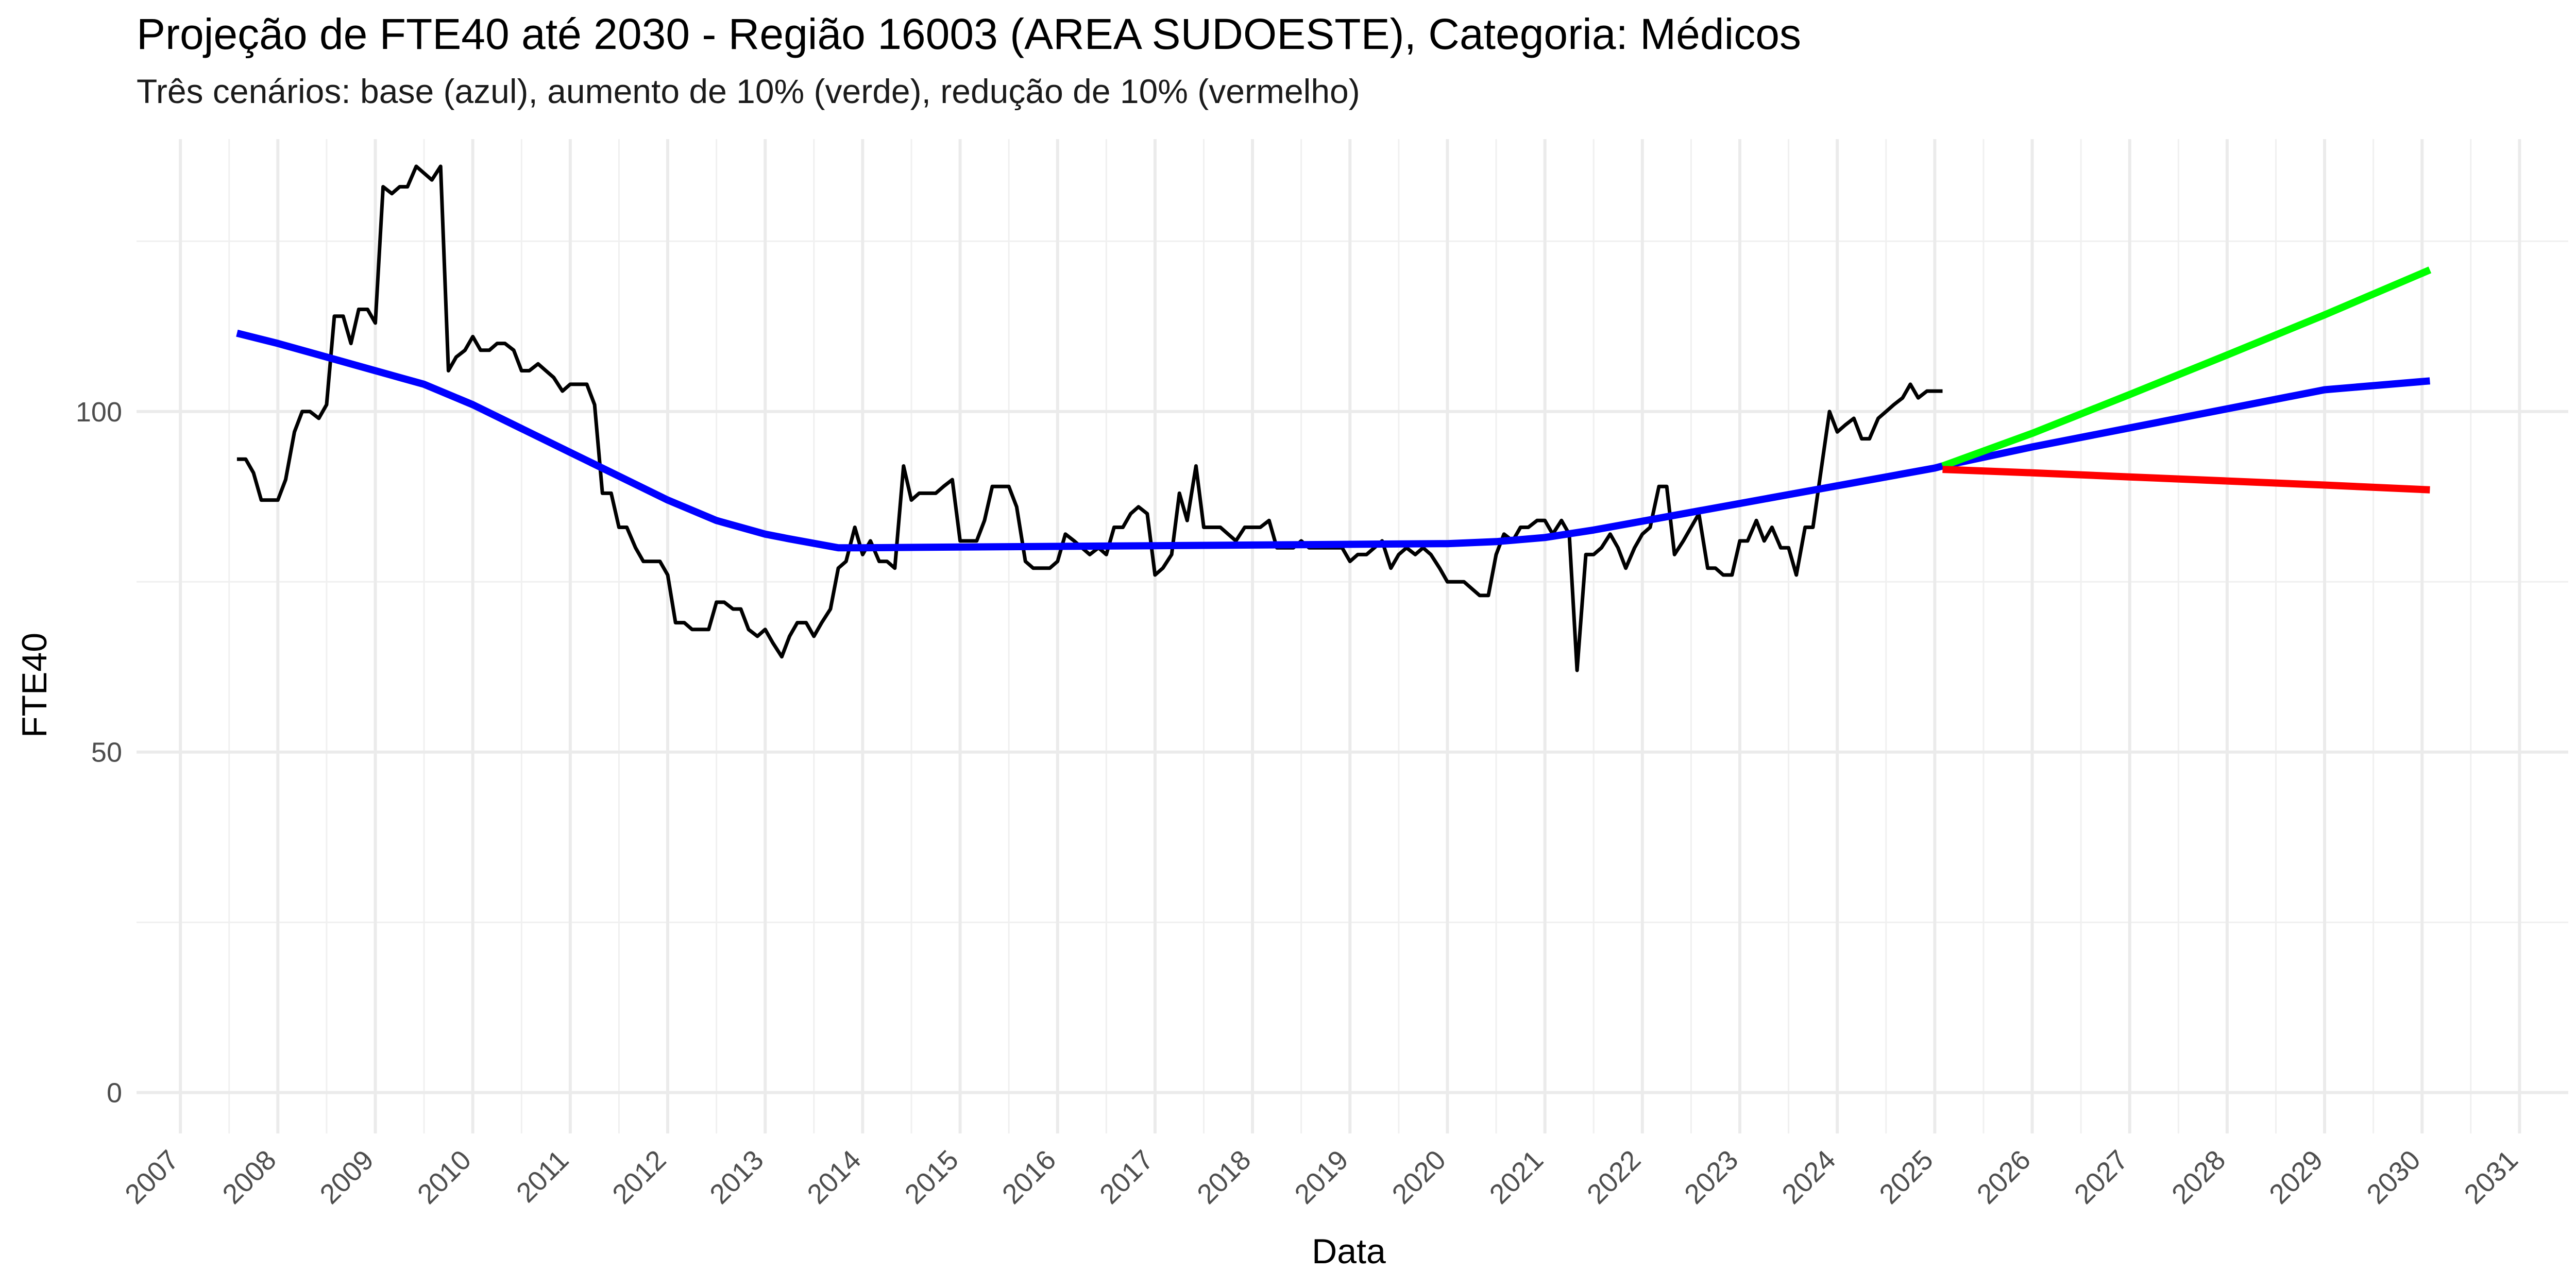  What do you see at coordinates (1906, 1177) in the screenshot?
I see `x-tick-label: 2025` at bounding box center [1906, 1177].